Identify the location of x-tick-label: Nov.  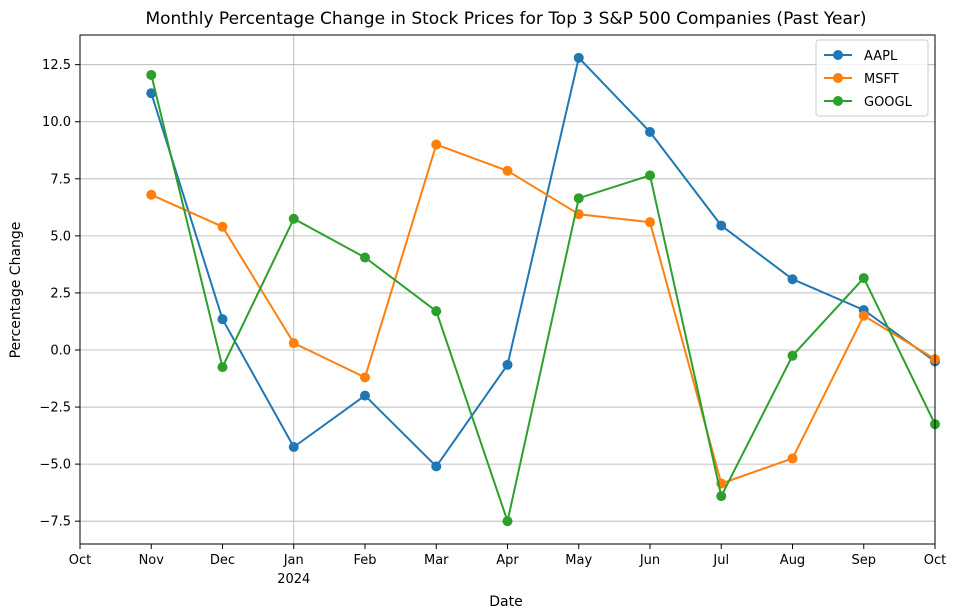
(152, 560).